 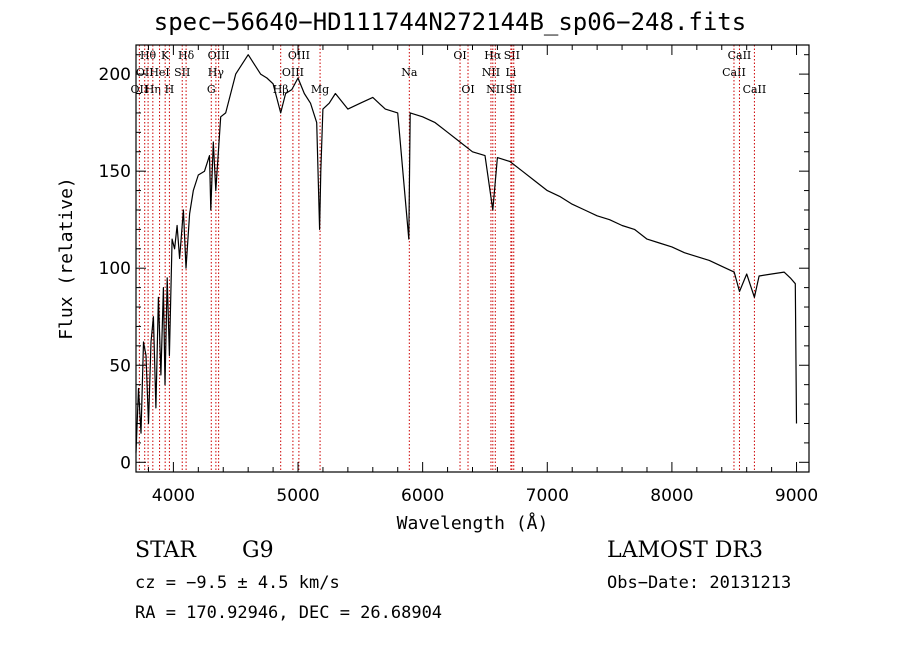 I want to click on redshift-cz-label: cz = −9.5 ± 4.5 km/s, so click(x=237, y=583).